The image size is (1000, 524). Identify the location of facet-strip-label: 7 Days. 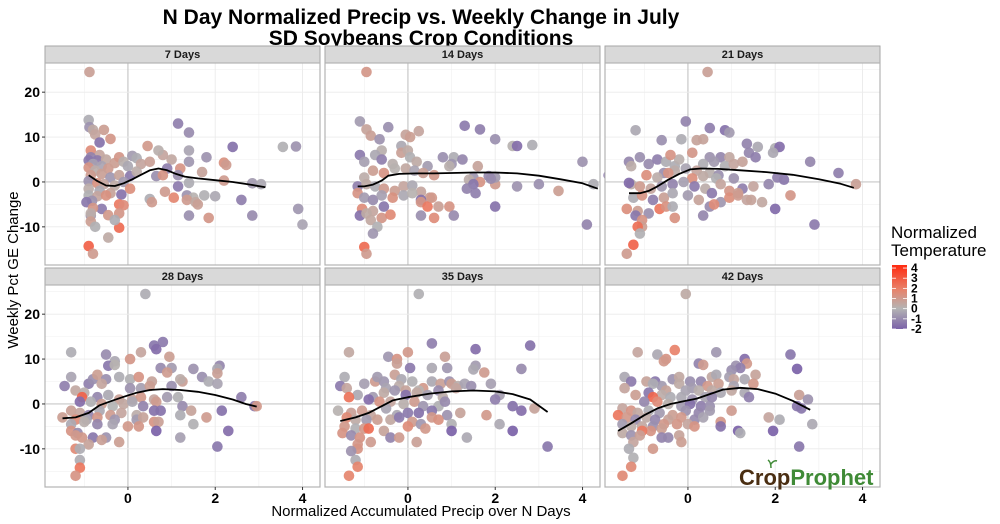
(182, 55).